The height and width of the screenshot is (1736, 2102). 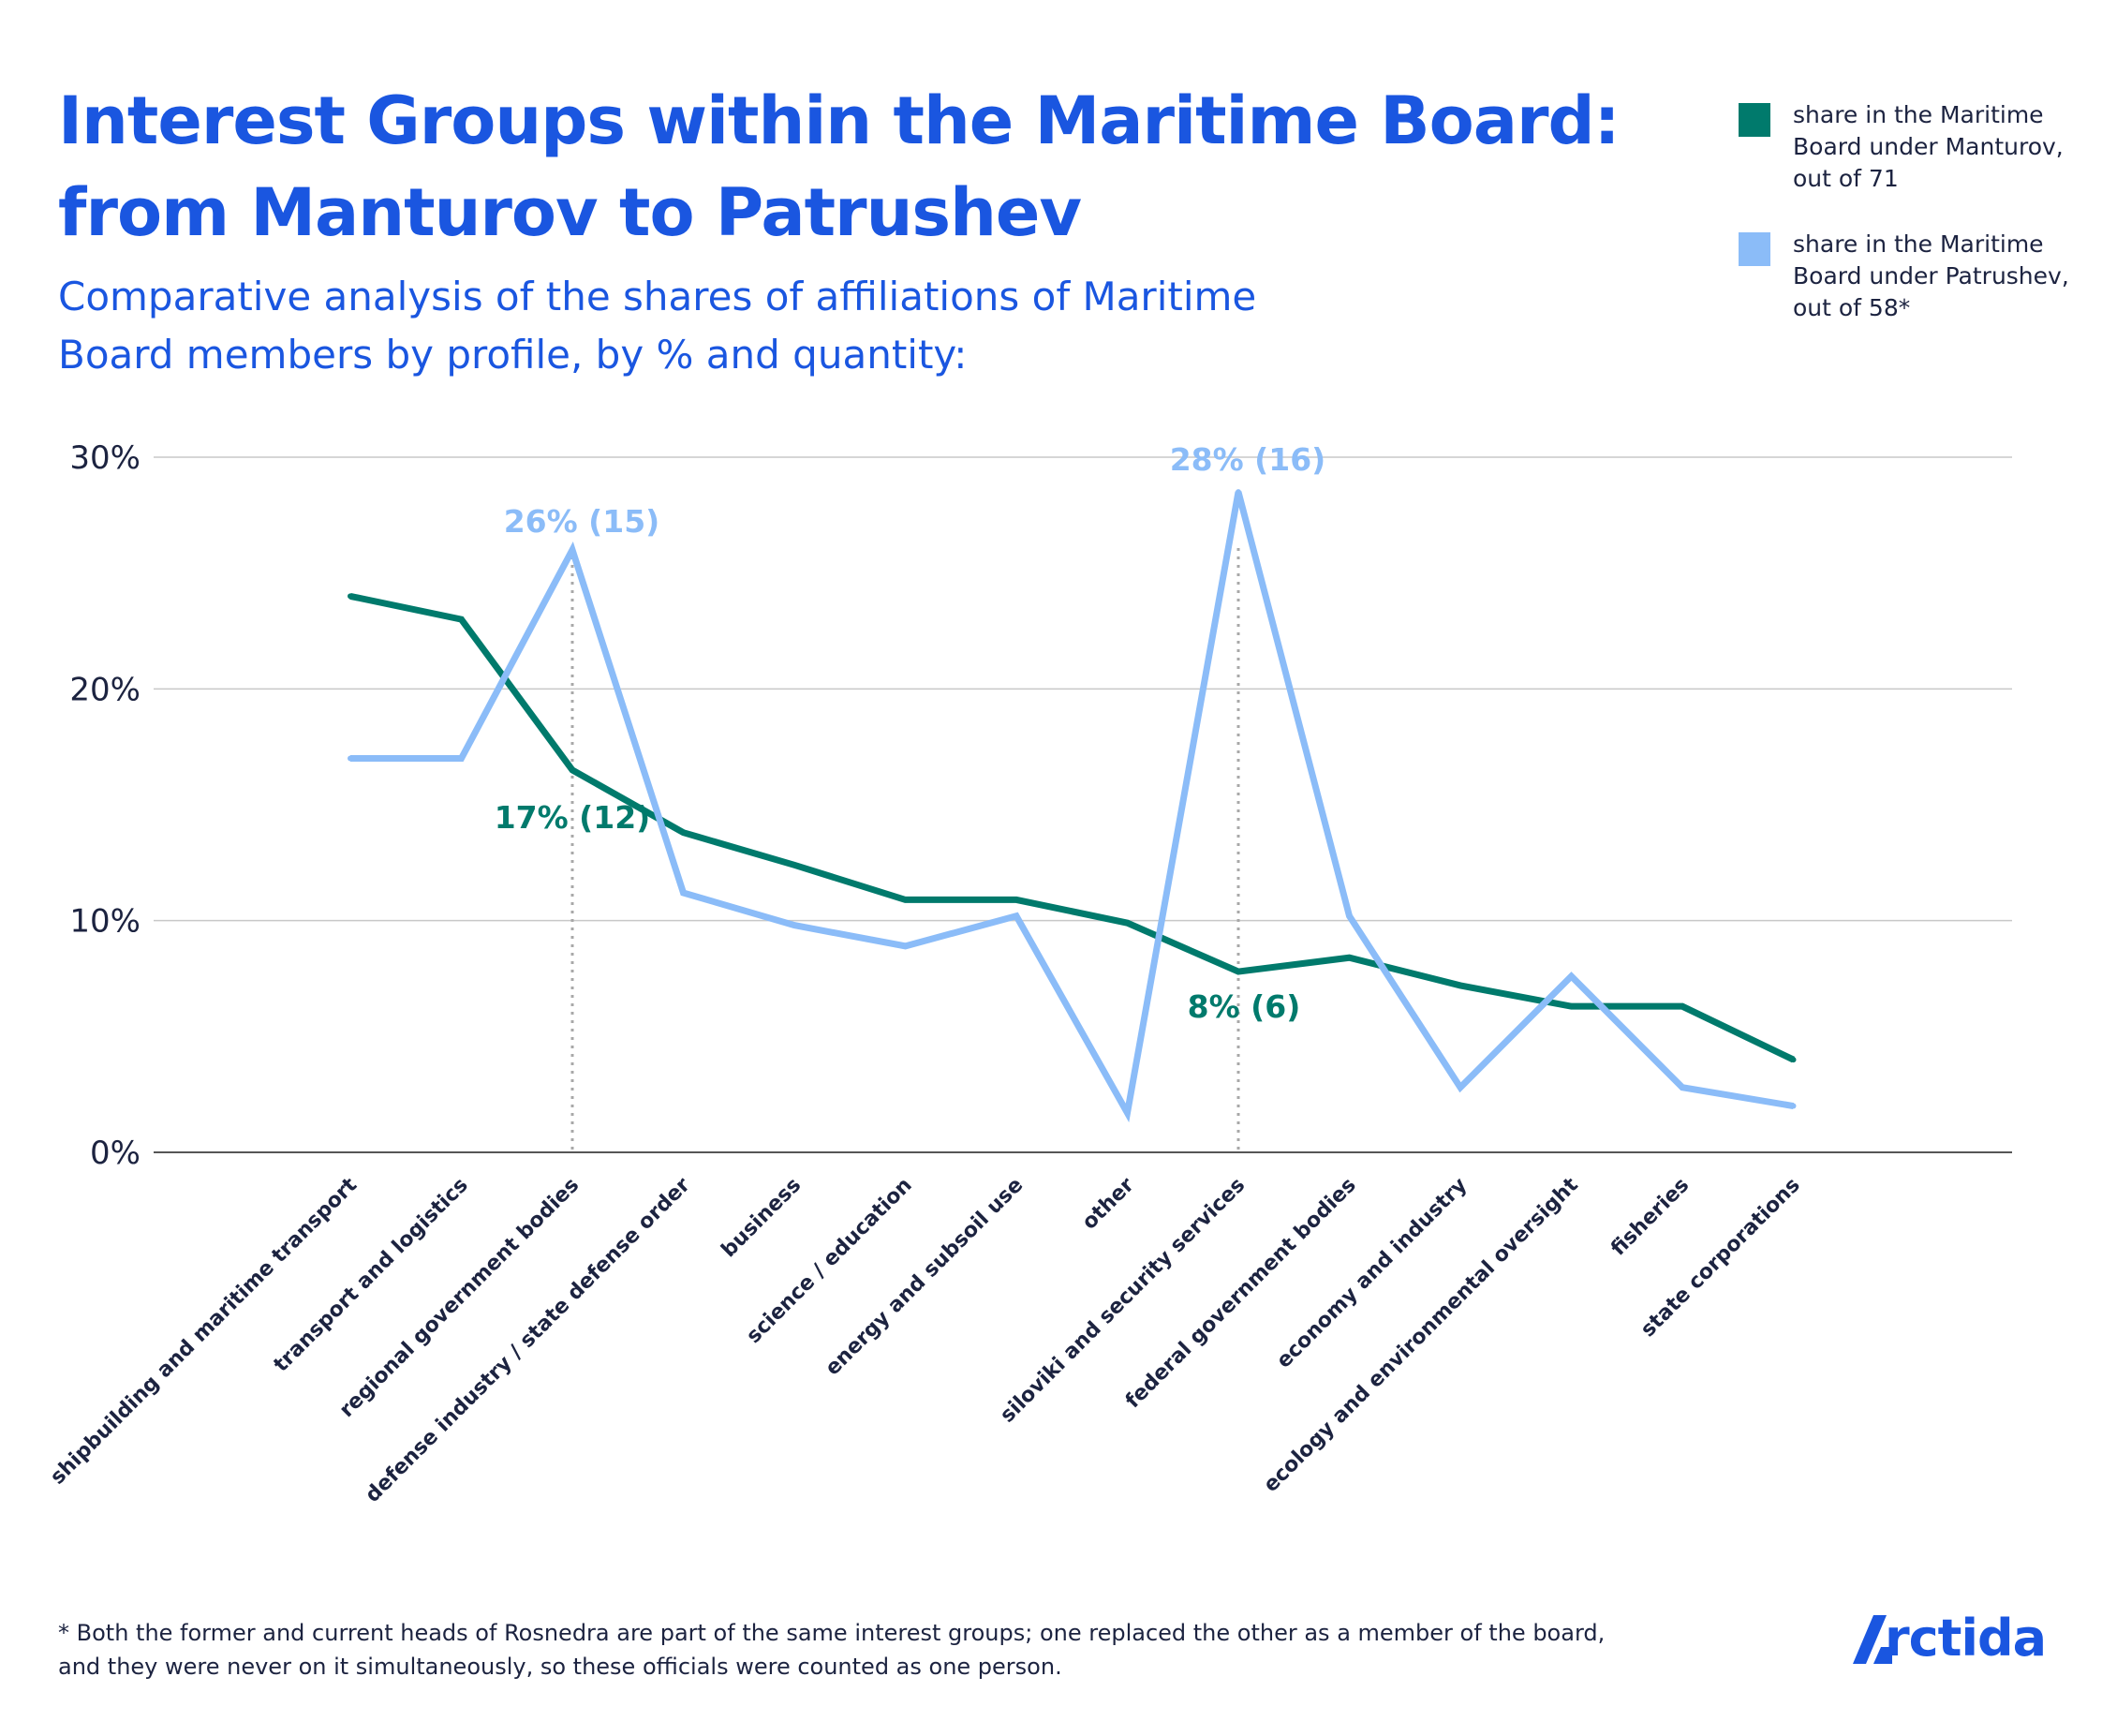 What do you see at coordinates (1241, 1294) in the screenshot?
I see `x-tick-label: federal government bodies` at bounding box center [1241, 1294].